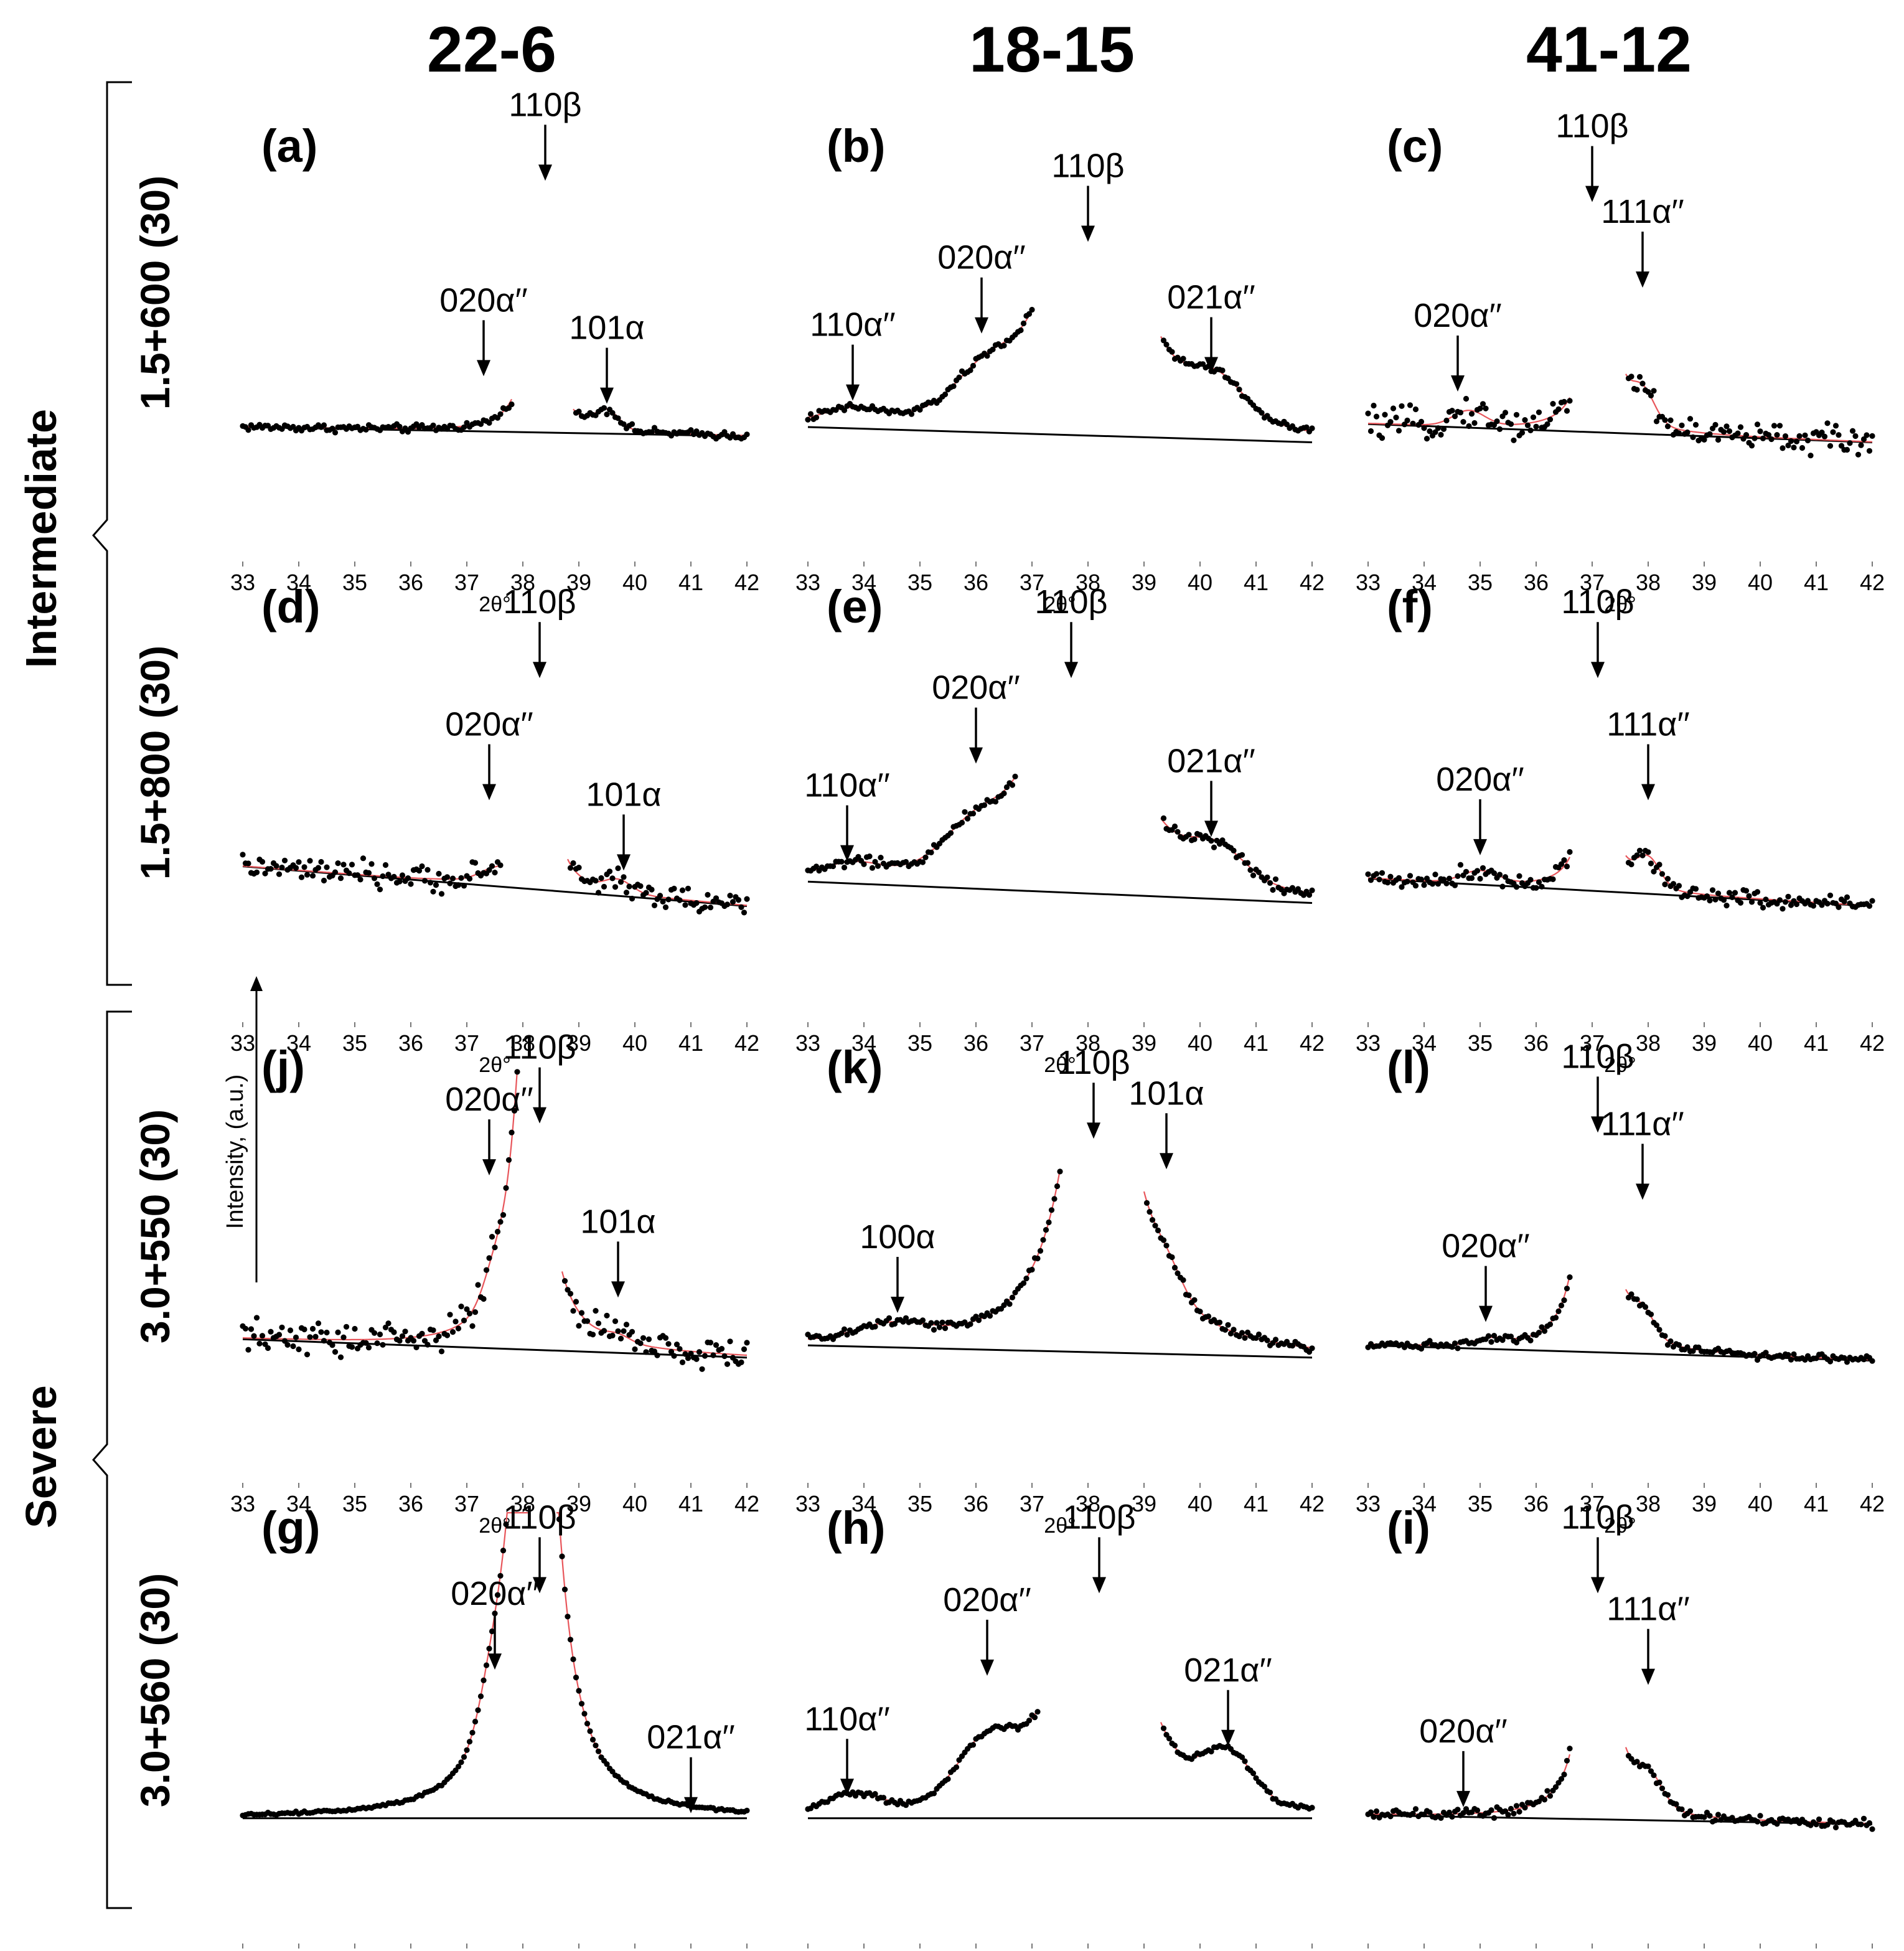 This screenshot has height=1951, width=1904. What do you see at coordinates (1060, 1351) in the screenshot?
I see `background-line` at bounding box center [1060, 1351].